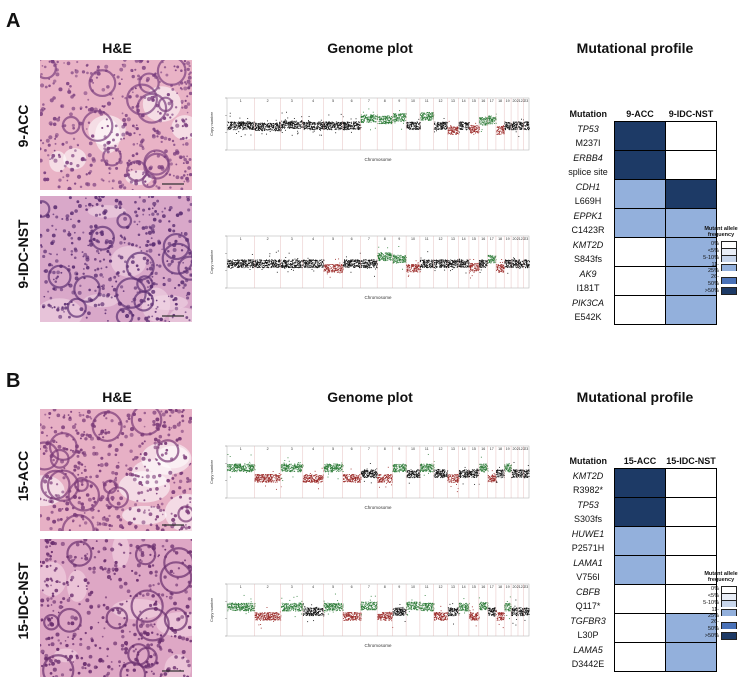  Describe the element at coordinates (588, 649) in the screenshot. I see `gene-name: LAMA5` at that location.